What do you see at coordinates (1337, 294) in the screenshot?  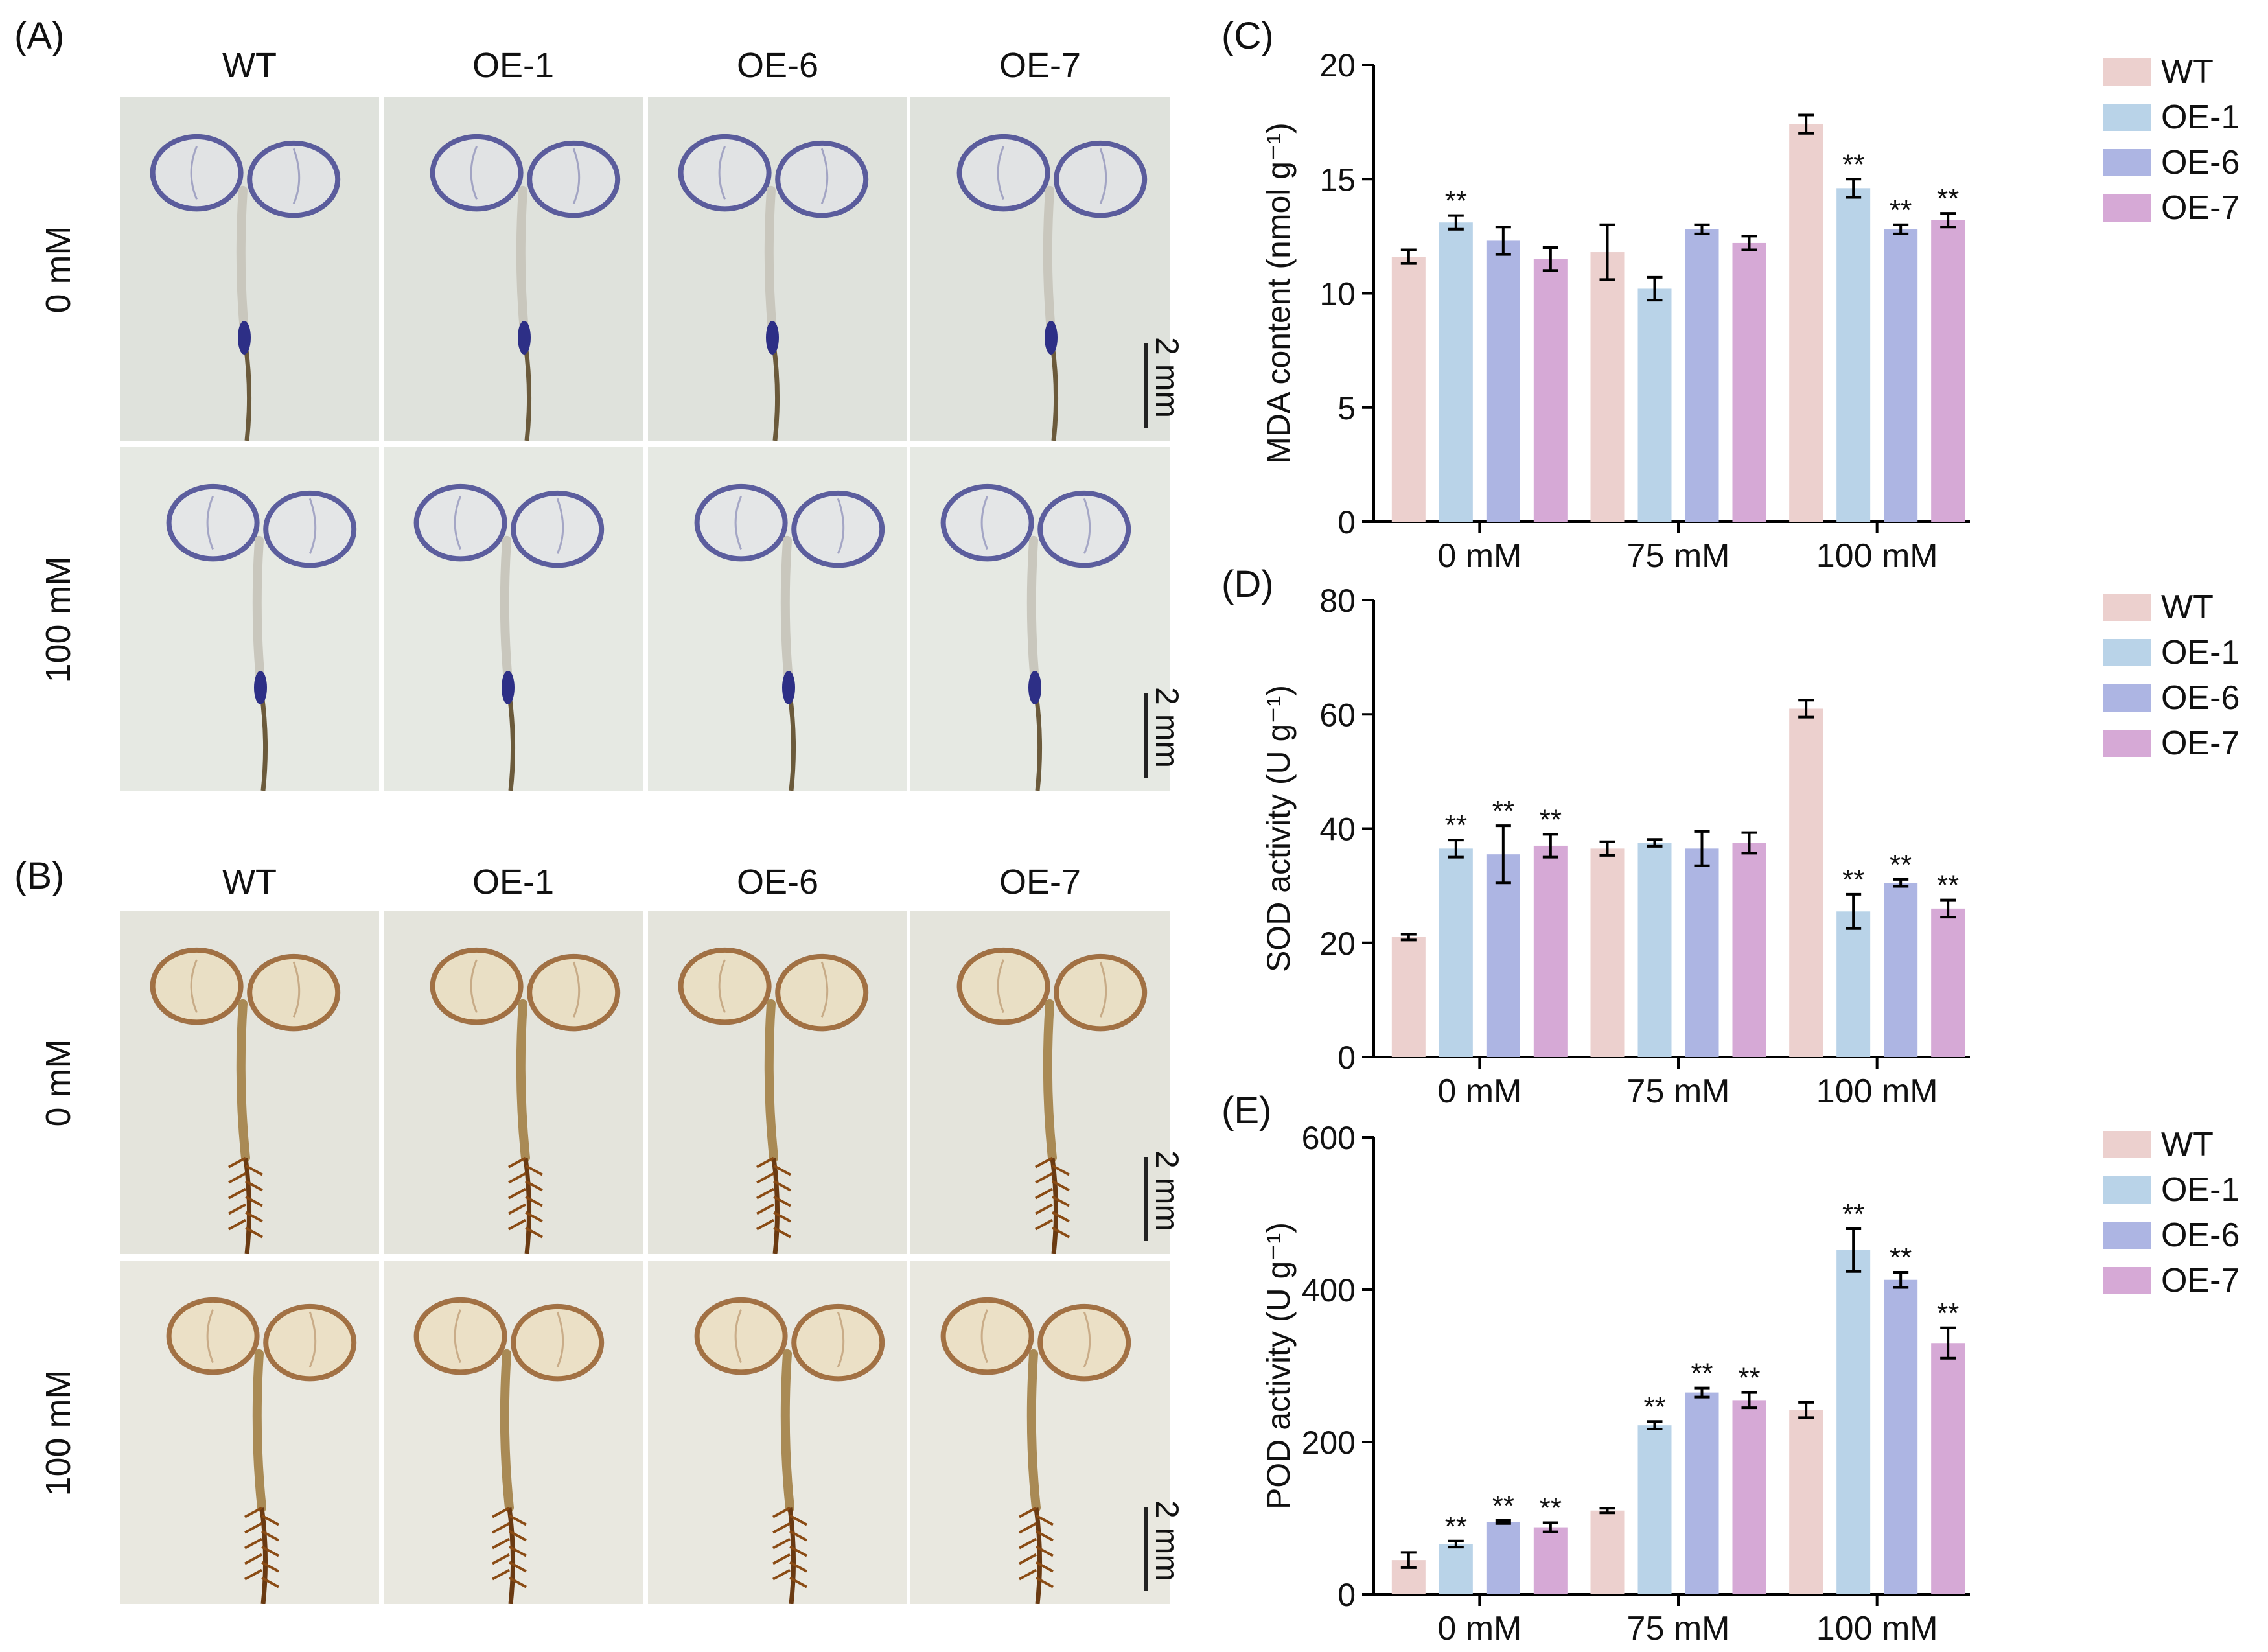 I see `y-tick-label: 10` at bounding box center [1337, 294].